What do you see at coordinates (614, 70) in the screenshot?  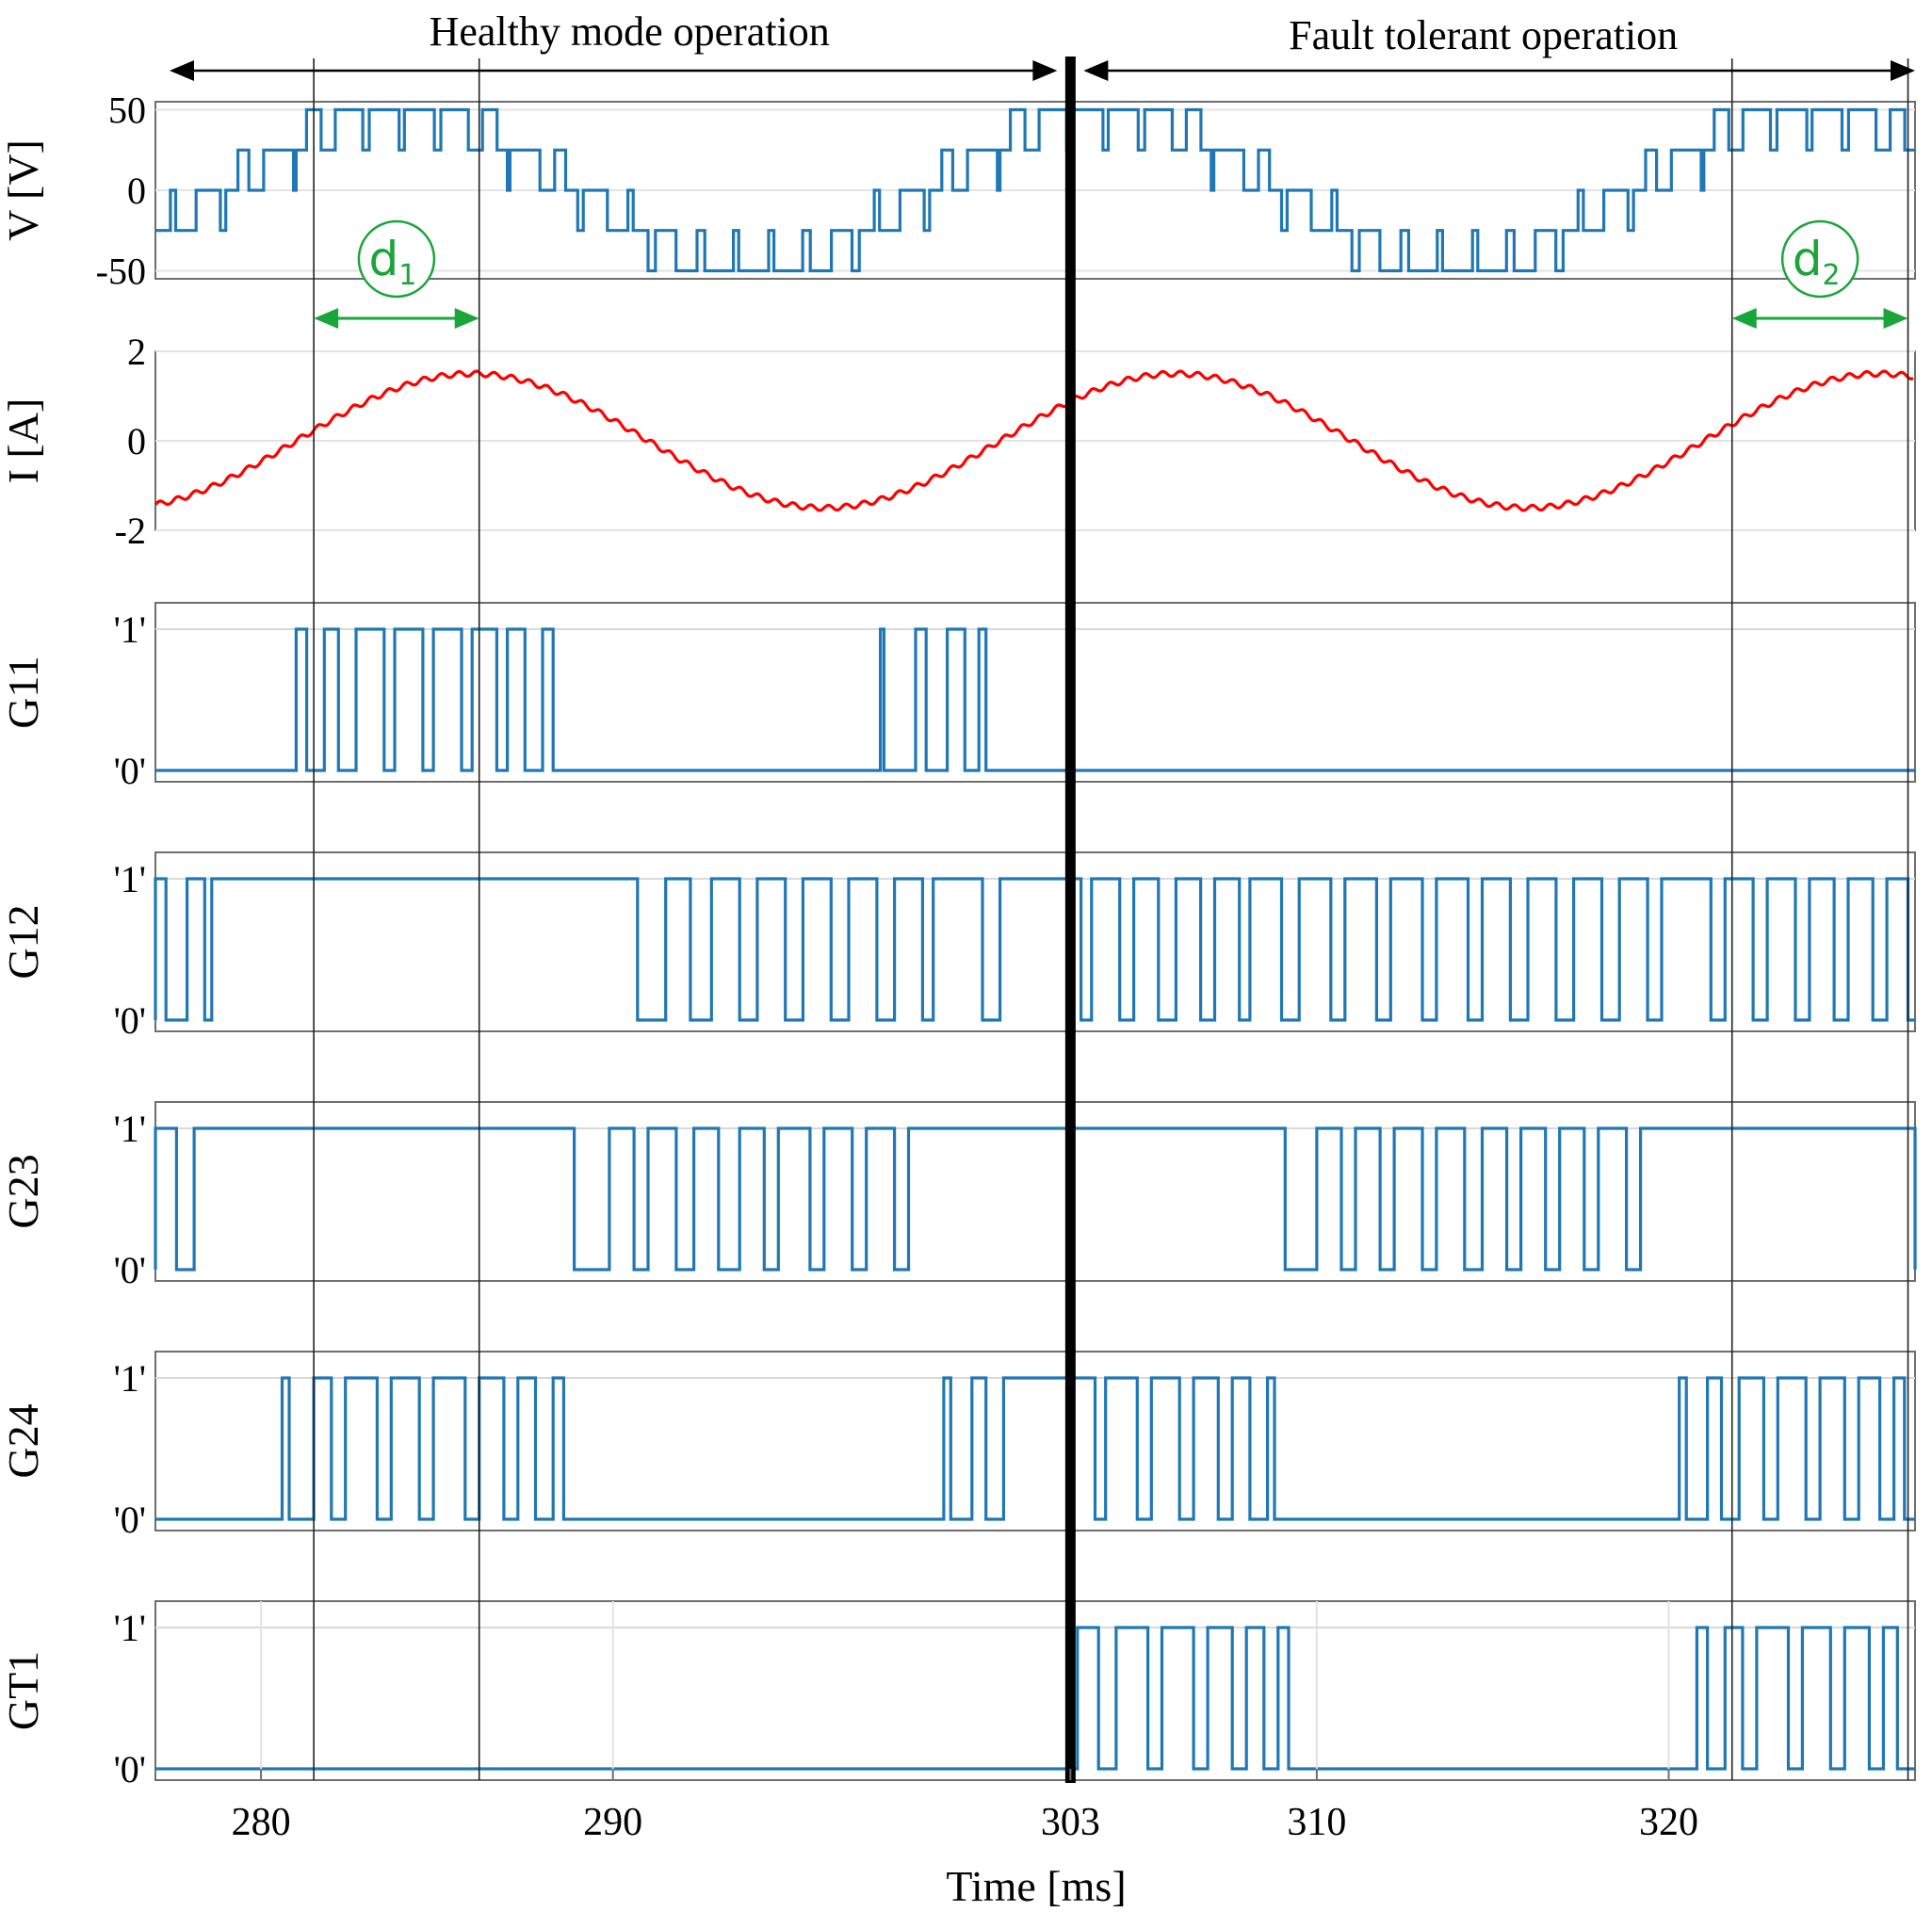 I see `healthy-mode-arrow` at bounding box center [614, 70].